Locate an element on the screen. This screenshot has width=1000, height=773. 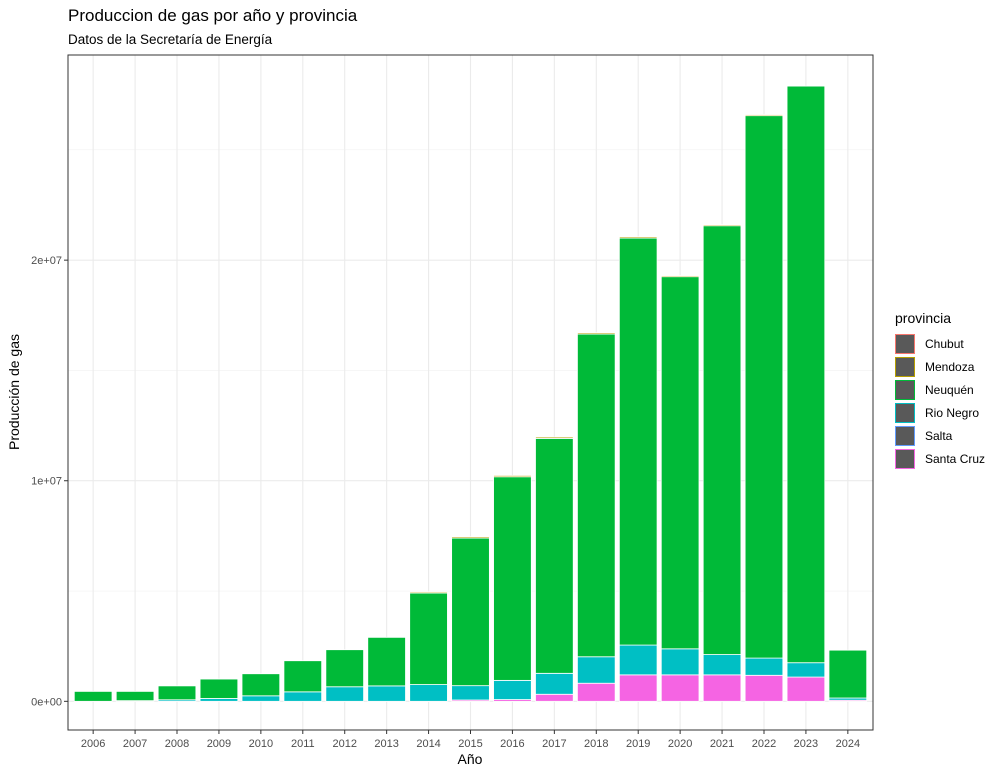
x-tick-label: 2010 is located at coordinates (261, 744).